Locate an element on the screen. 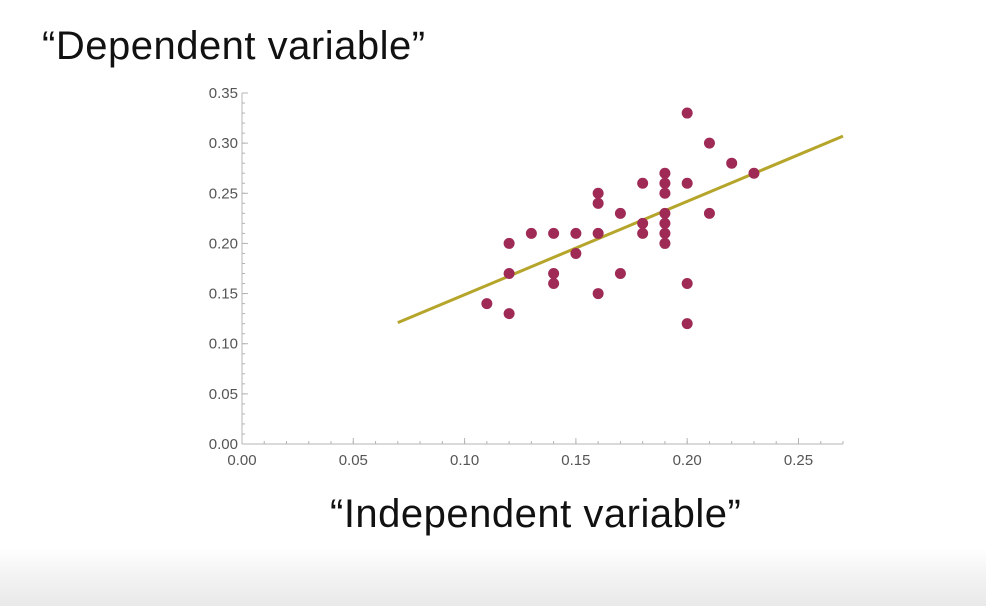  y-axis-caption: “Dependent variable” is located at coordinates (234, 46).